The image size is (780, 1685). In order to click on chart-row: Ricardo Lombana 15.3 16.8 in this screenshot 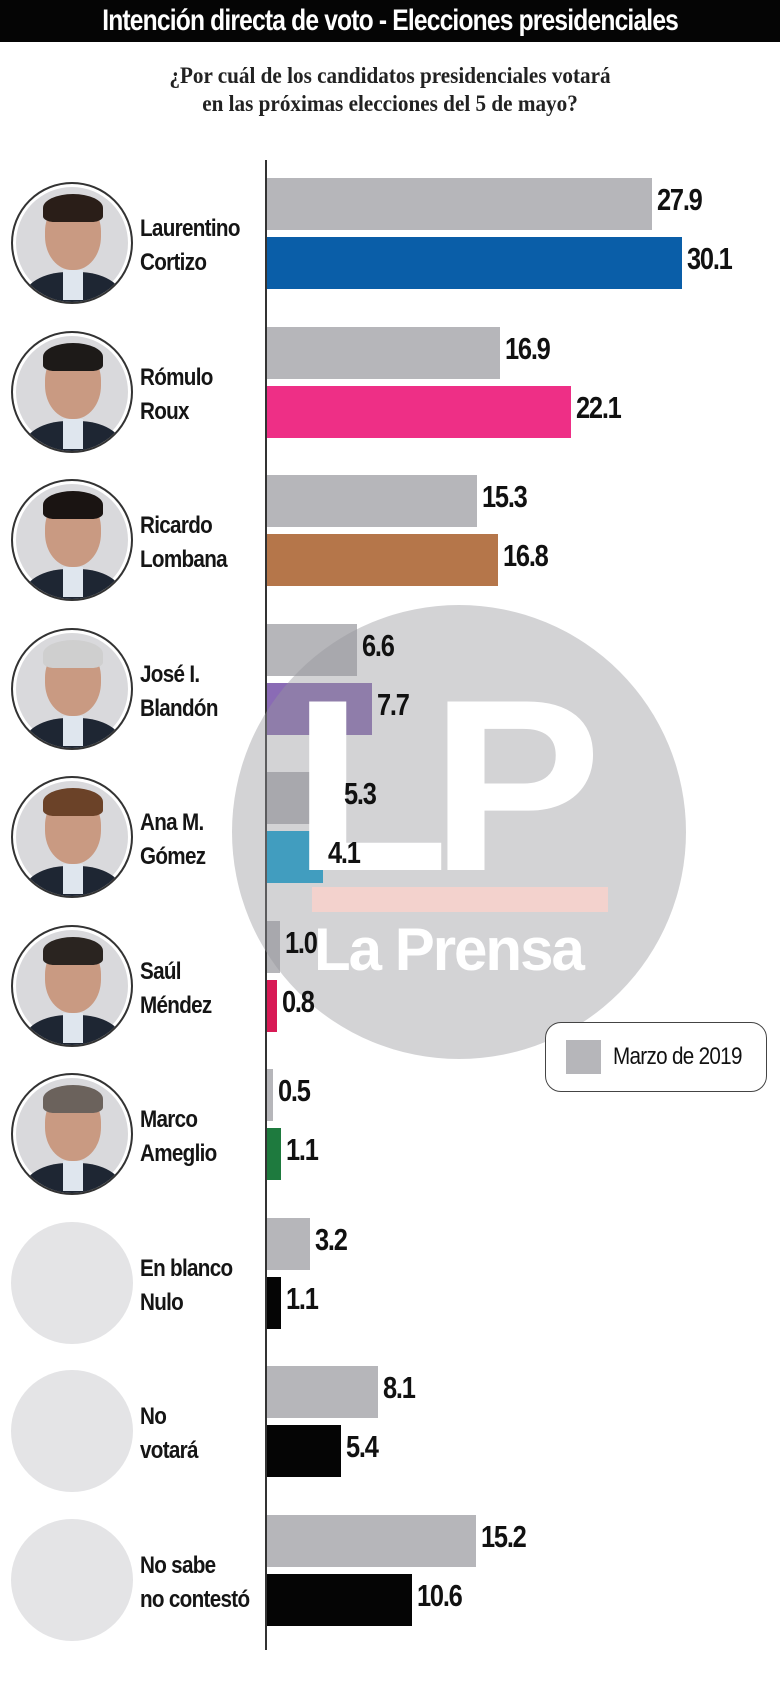, I will do `click(390, 545)`.